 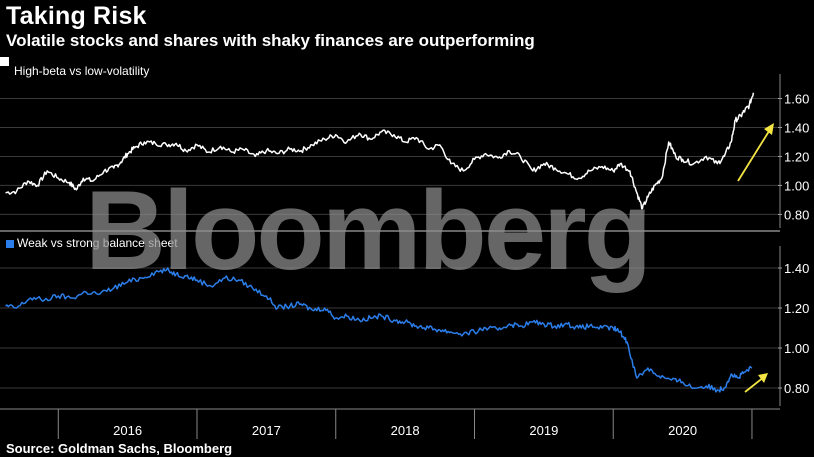 I want to click on yellow-arrow-top, so click(x=755, y=152).